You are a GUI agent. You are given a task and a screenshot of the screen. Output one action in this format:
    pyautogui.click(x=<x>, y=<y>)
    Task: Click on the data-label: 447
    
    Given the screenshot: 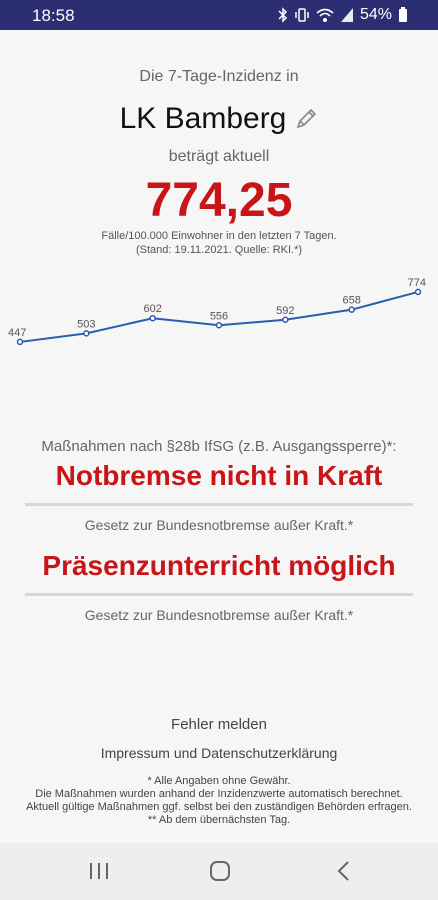 What is the action you would take?
    pyautogui.click(x=17, y=333)
    